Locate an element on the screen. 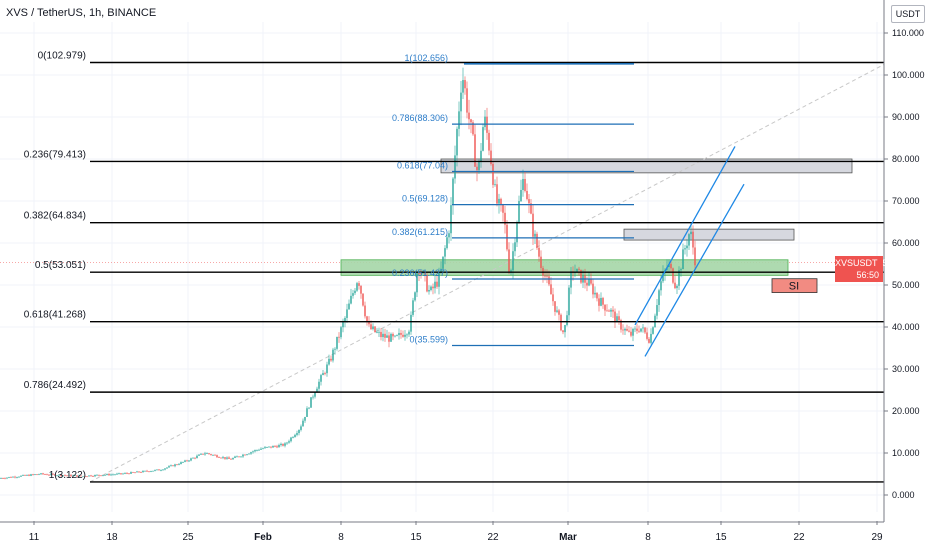 The width and height of the screenshot is (932, 550). fib-major-label: 0.786(24.492) is located at coordinates (55, 385).